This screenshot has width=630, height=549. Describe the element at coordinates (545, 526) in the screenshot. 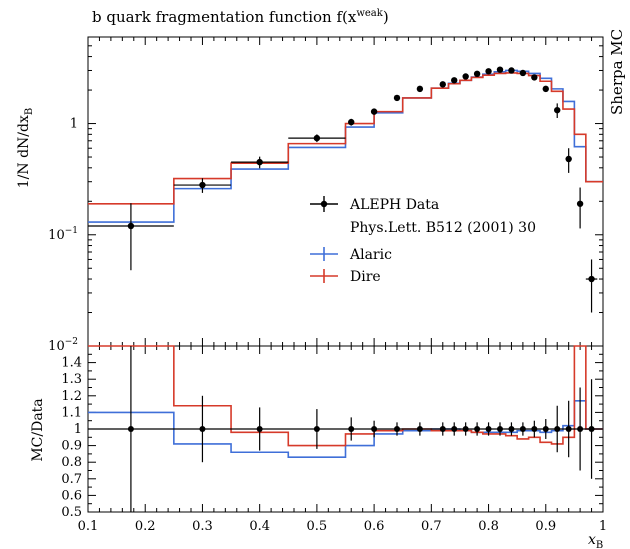

I see `x-tick-label: 0.9` at that location.